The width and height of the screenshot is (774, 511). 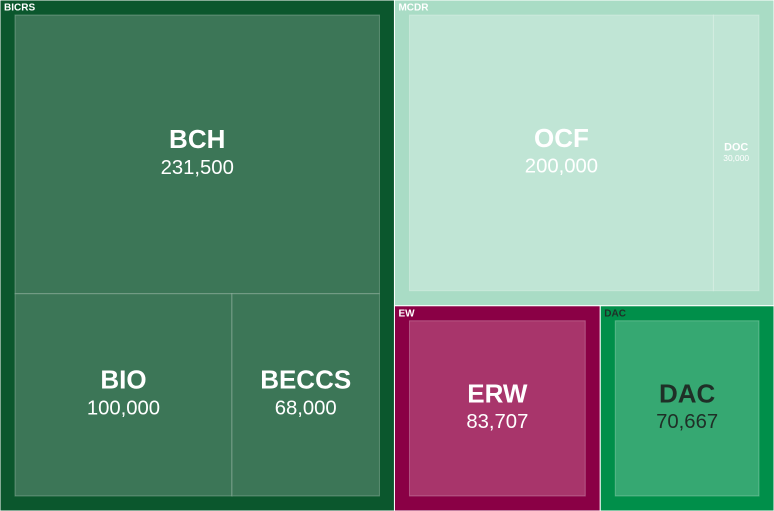 What do you see at coordinates (406, 313) in the screenshot?
I see `group-label: EW` at bounding box center [406, 313].